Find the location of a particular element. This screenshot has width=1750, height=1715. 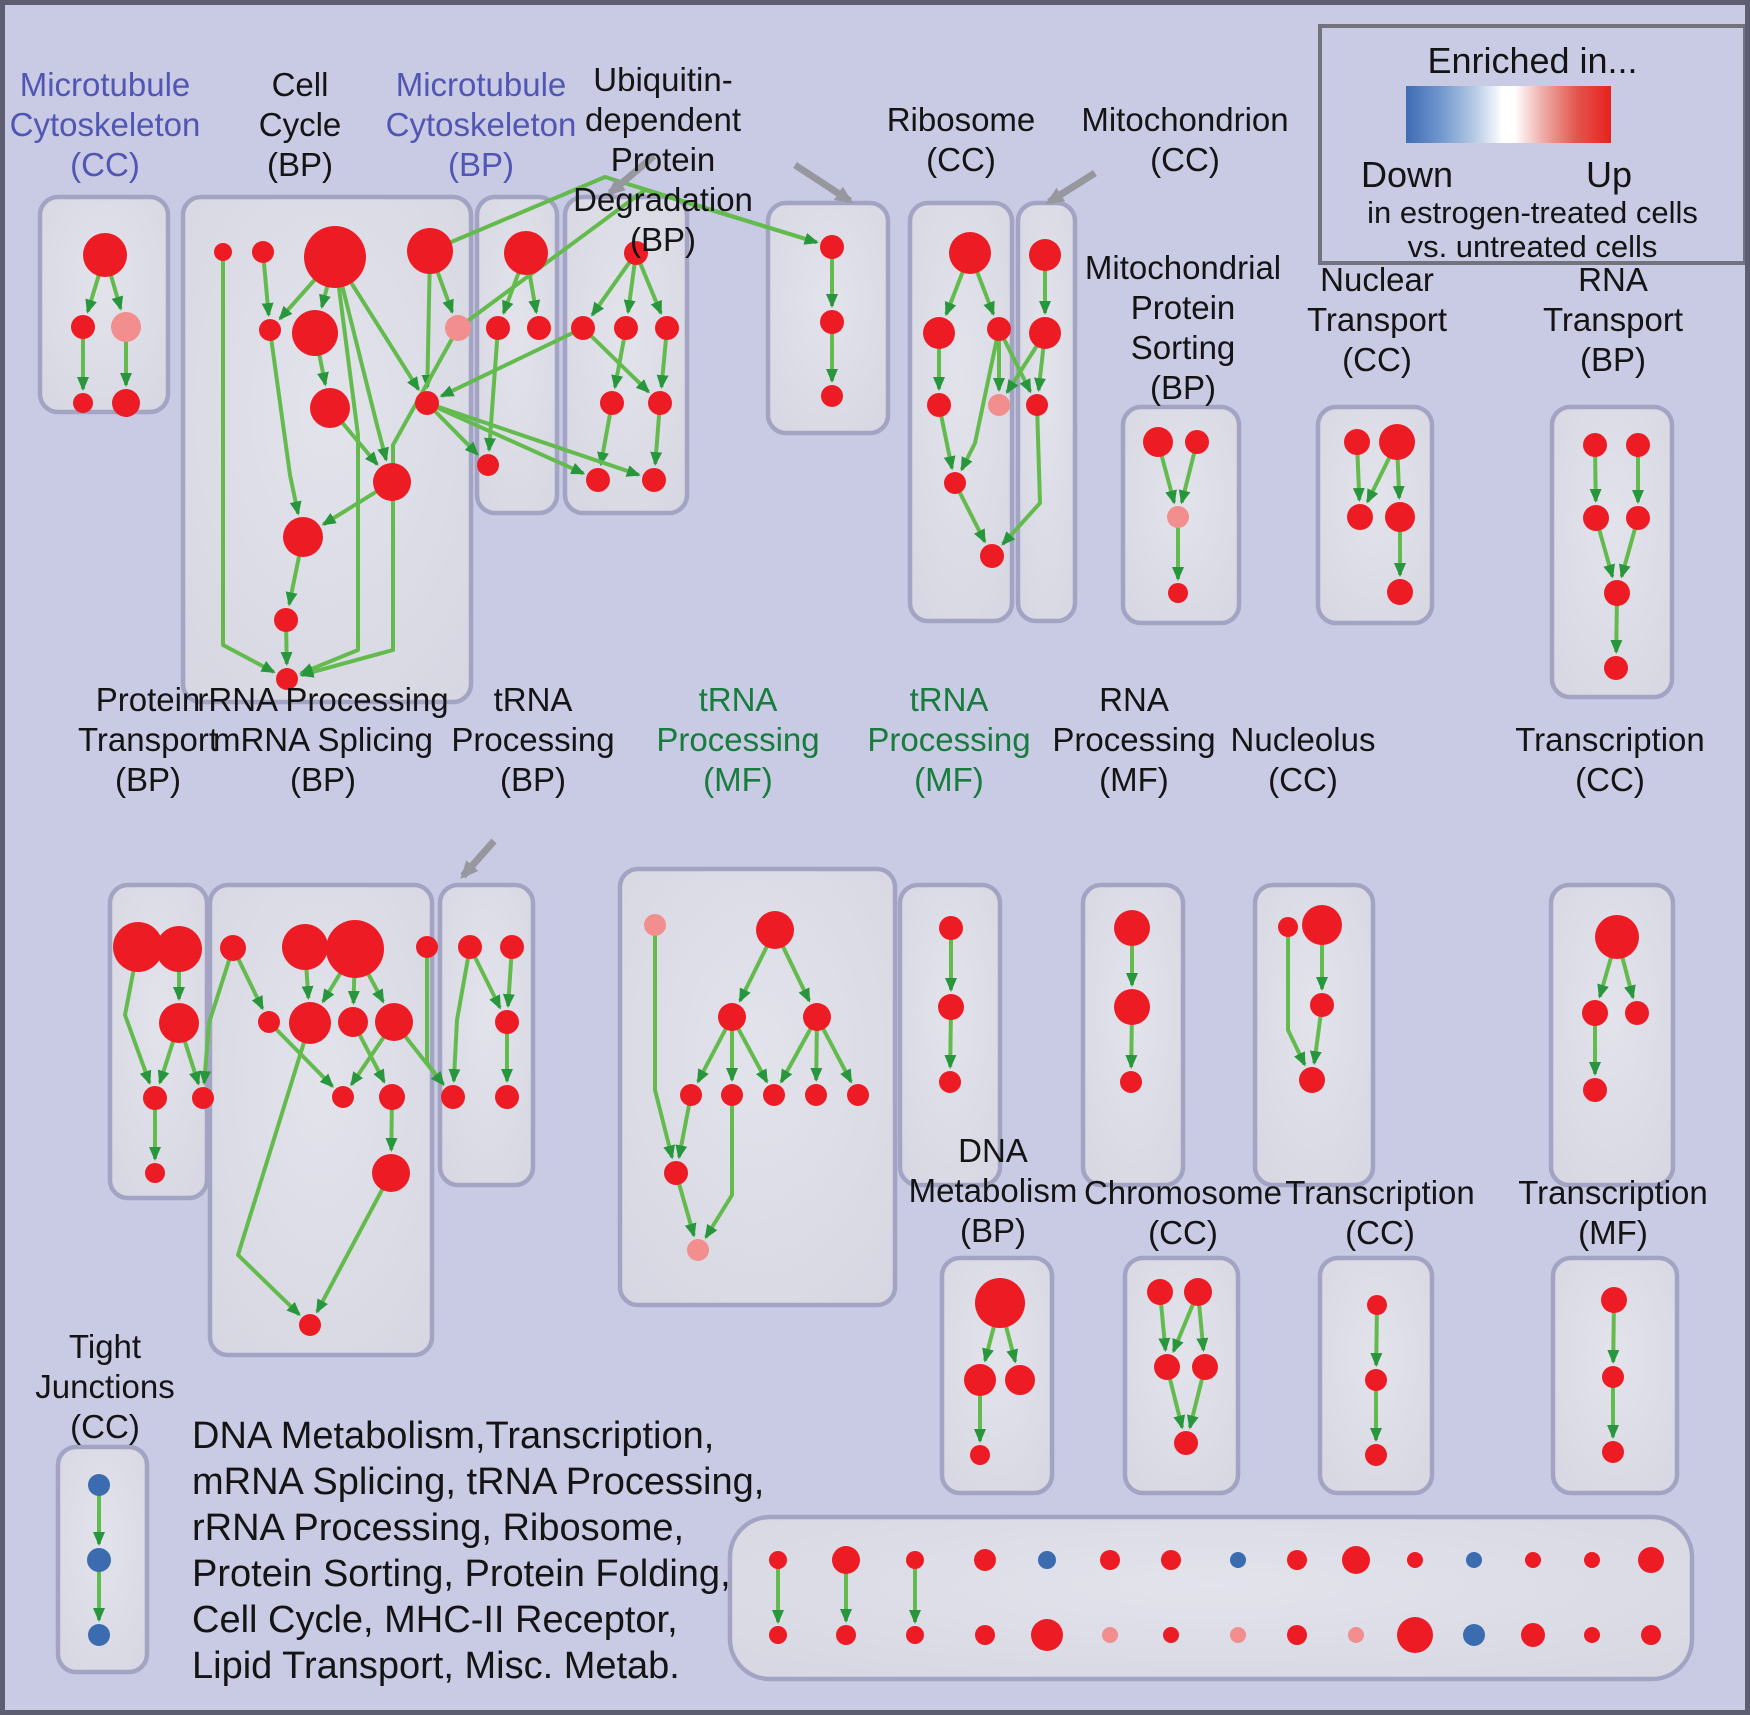

label-dna-metabolism-bp-line2: Metabolism is located at coordinates (993, 1190).